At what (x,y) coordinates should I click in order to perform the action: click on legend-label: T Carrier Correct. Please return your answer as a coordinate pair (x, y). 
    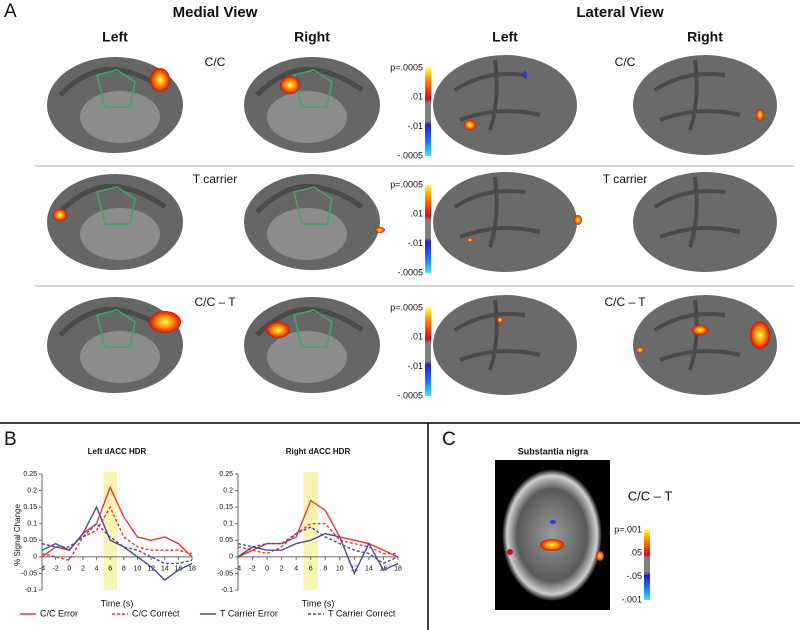
    Looking at the image, I should click on (362, 613).